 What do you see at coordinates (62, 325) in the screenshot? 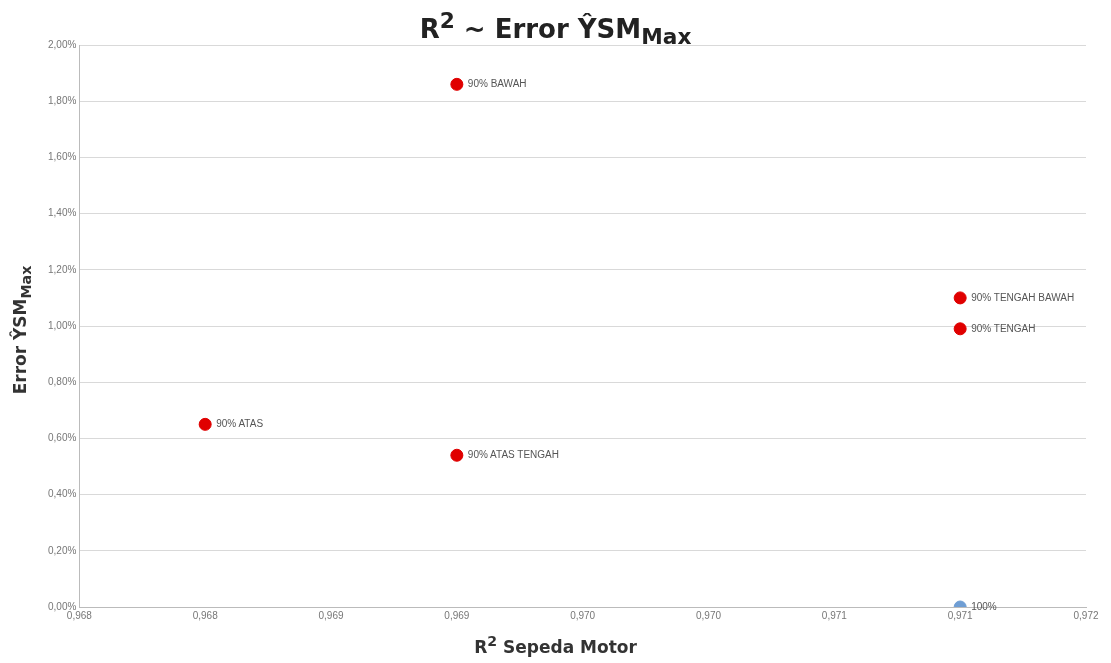
I see `y-tick-label: 1,00%` at bounding box center [62, 325].